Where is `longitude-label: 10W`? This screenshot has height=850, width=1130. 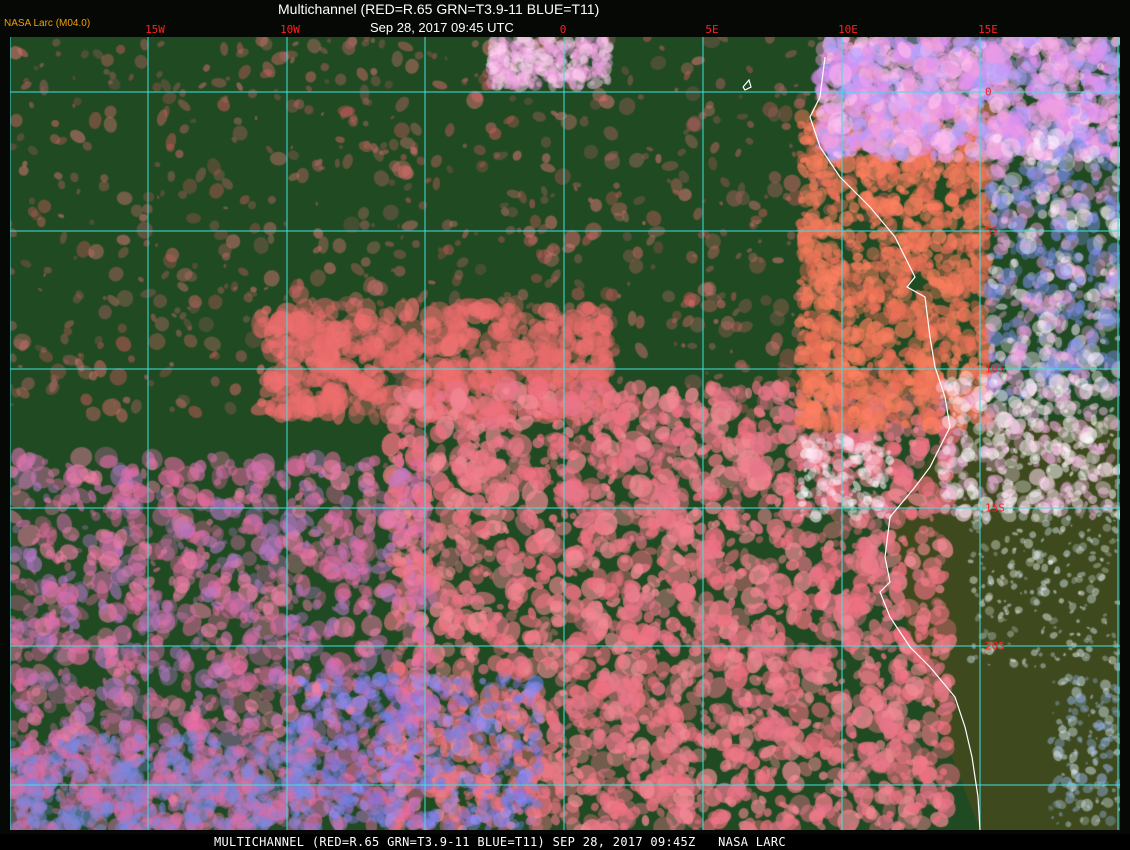
longitude-label: 10W is located at coordinates (290, 29).